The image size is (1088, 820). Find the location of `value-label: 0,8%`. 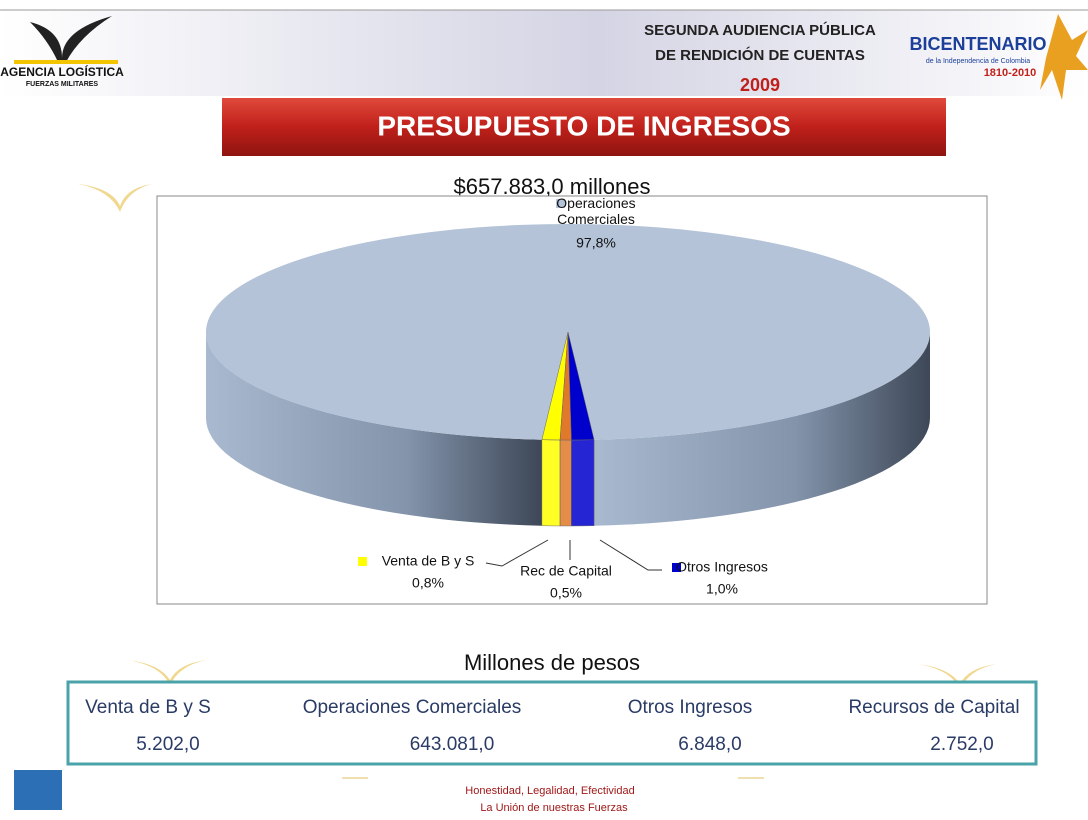

value-label: 0,8% is located at coordinates (428, 583).